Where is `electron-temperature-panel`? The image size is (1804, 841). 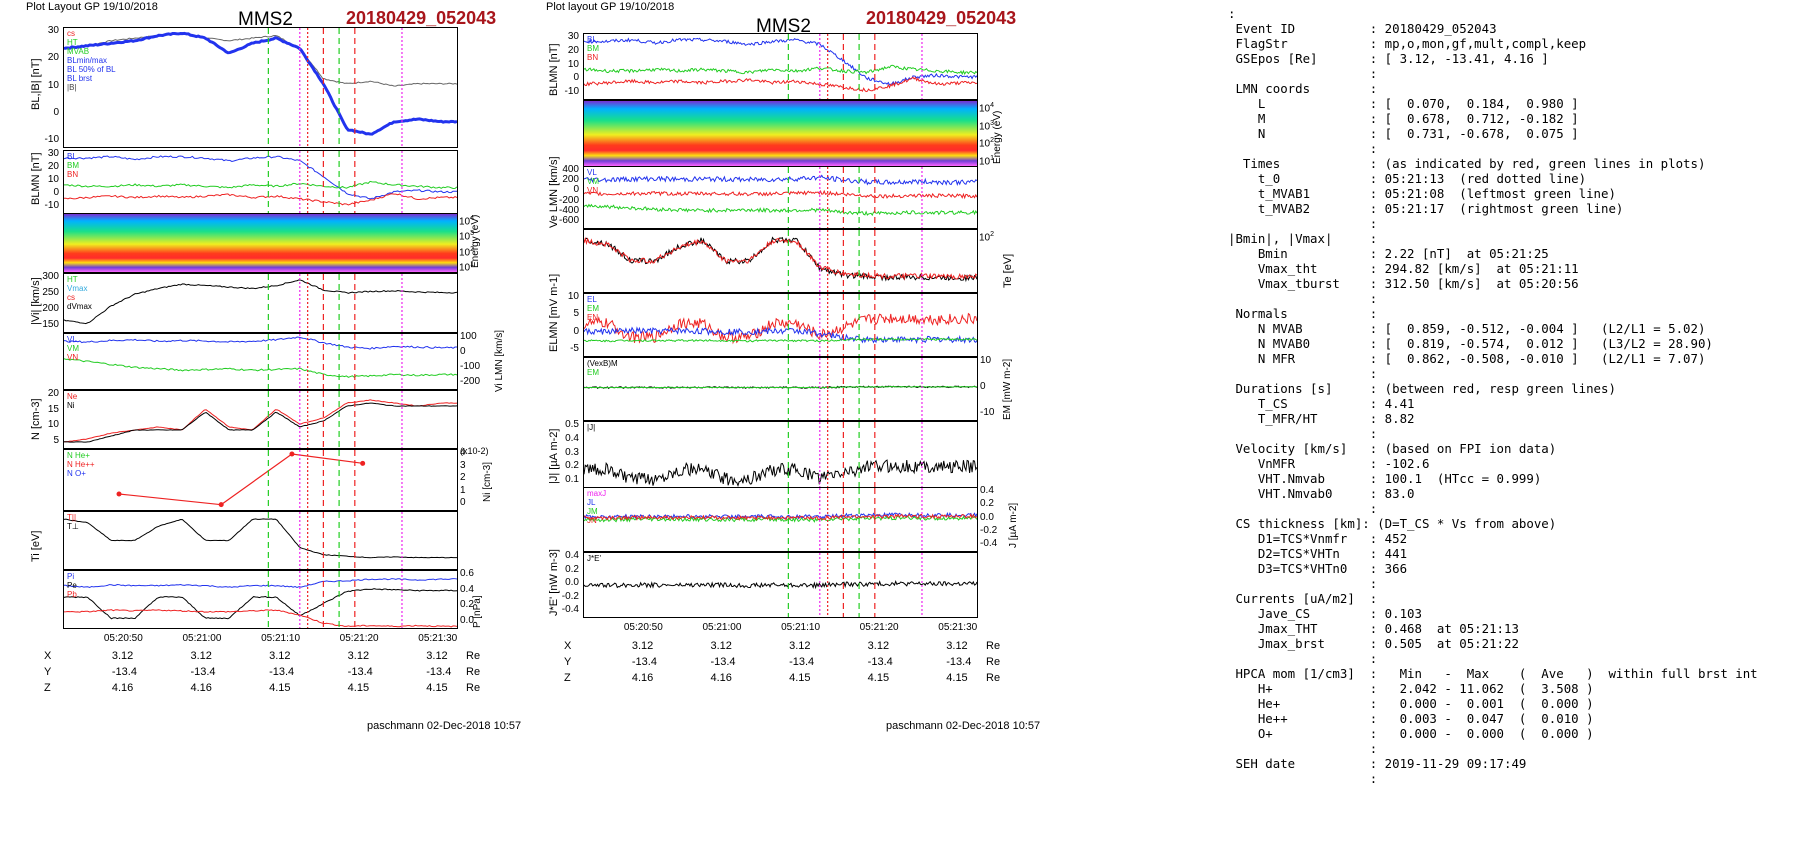 electron-temperature-panel is located at coordinates (780, 261).